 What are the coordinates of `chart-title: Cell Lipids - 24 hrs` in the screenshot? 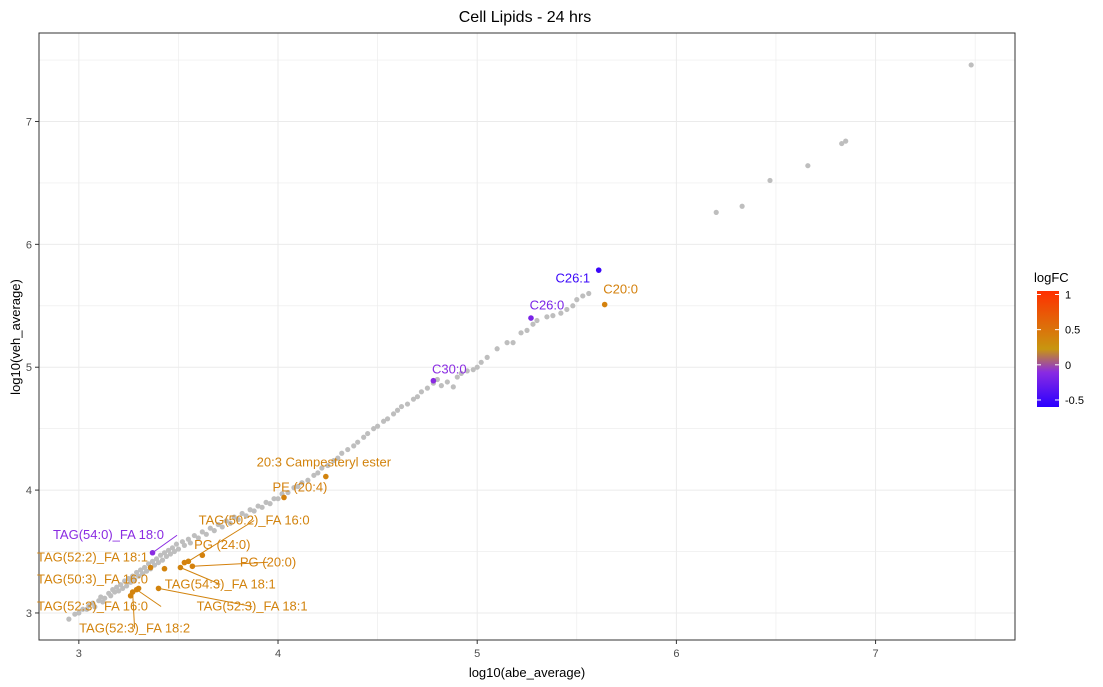 It's located at (525, 17).